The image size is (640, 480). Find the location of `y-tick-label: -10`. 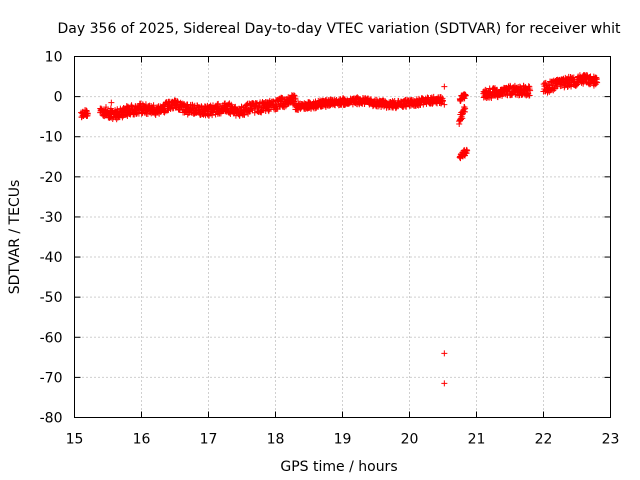

y-tick-label: -10 is located at coordinates (51, 138).